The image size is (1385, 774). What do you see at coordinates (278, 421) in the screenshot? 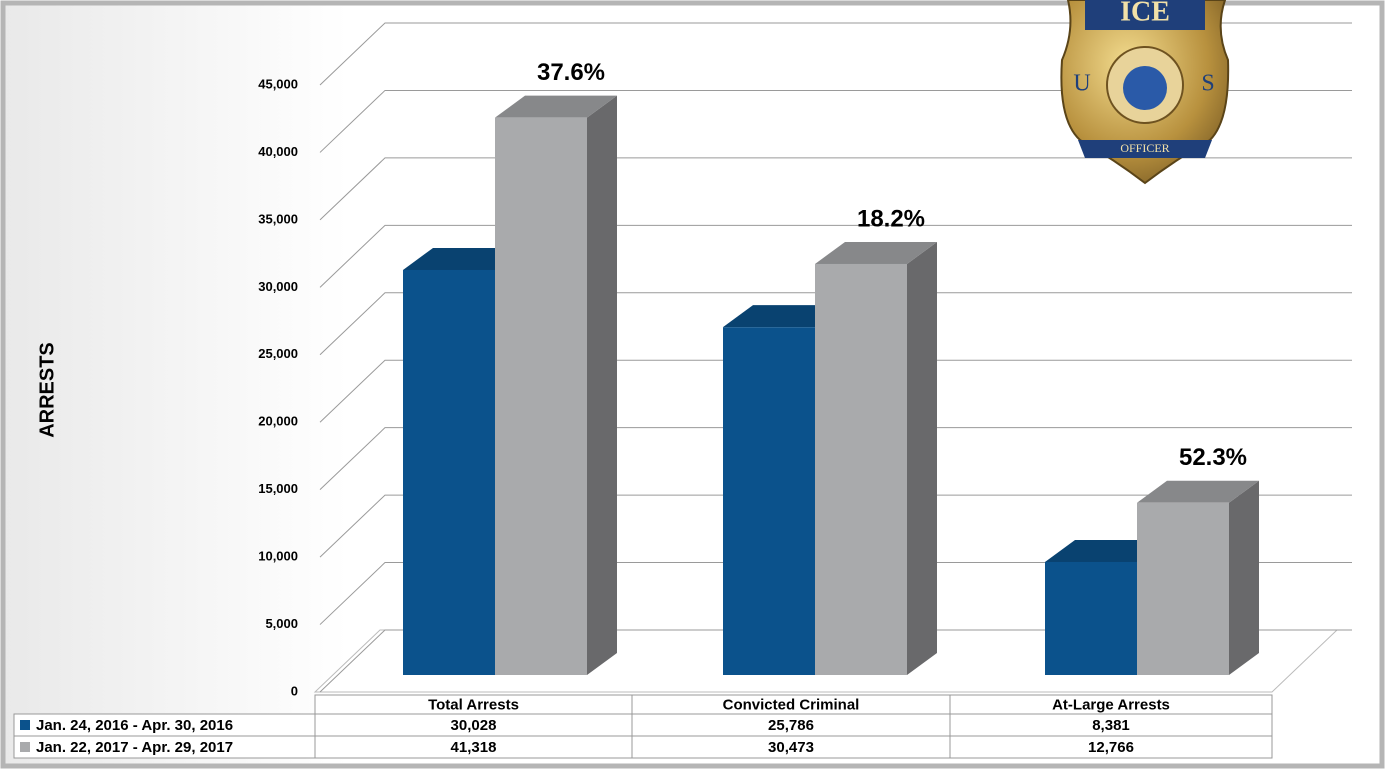
I see `y-tick-label: 20,000` at bounding box center [278, 421].